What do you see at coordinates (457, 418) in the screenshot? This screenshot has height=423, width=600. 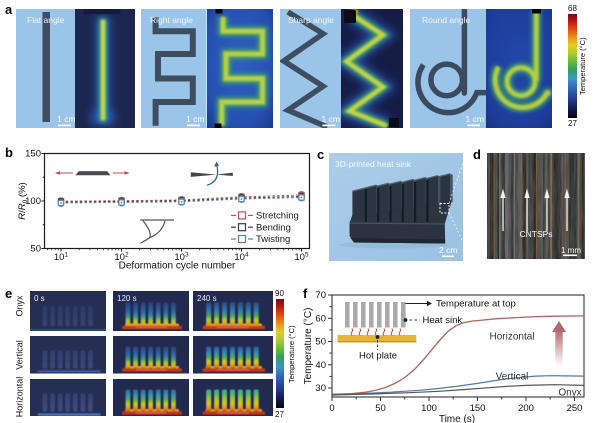 I see `svg-text: Time (s)` at bounding box center [457, 418].